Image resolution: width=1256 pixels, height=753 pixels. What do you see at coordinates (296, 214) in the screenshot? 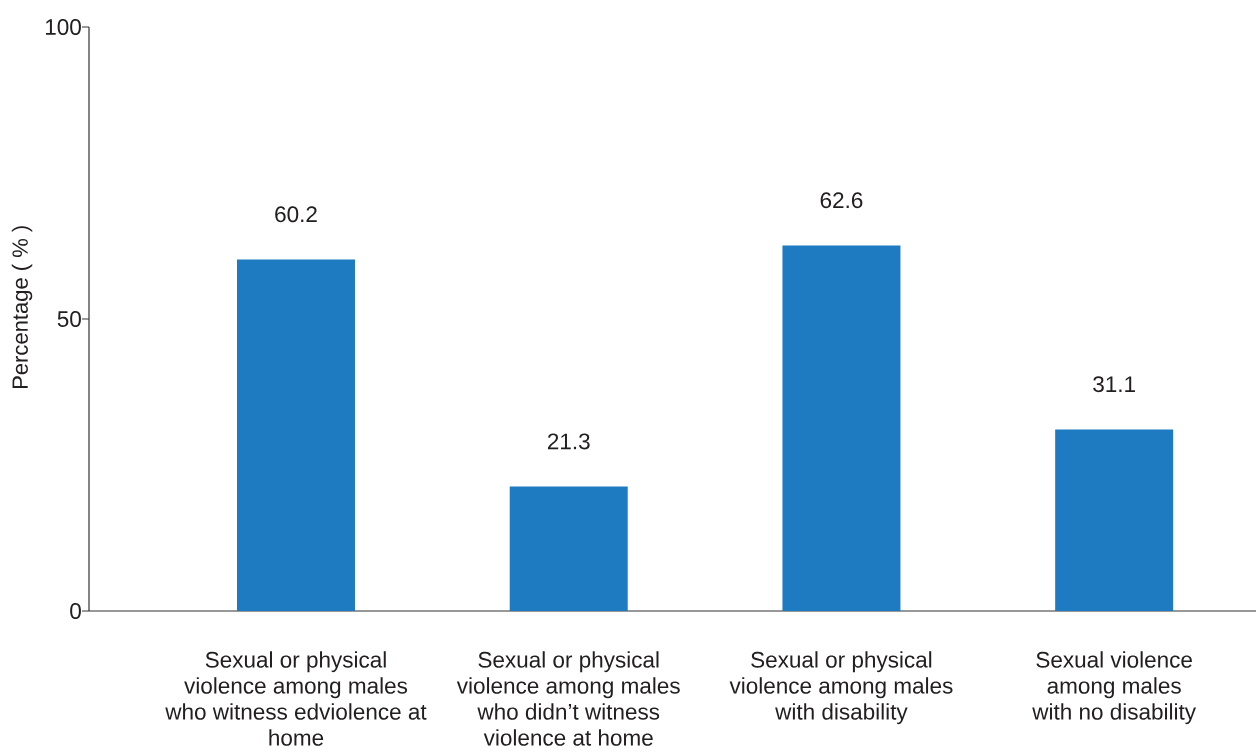
I see `data-label: 60.2` at bounding box center [296, 214].